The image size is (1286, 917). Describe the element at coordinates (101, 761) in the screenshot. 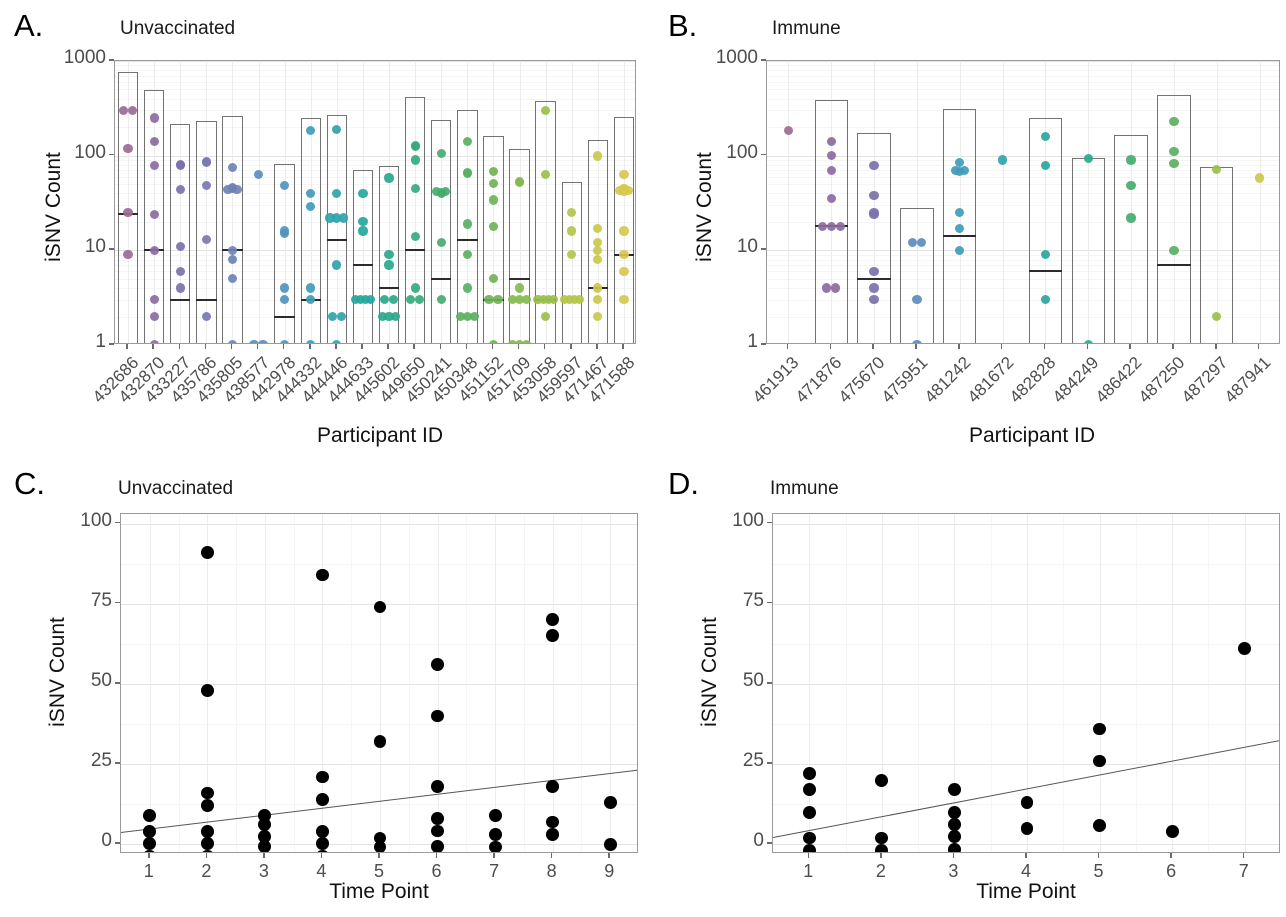

I see `y-tick-label: 25` at that location.